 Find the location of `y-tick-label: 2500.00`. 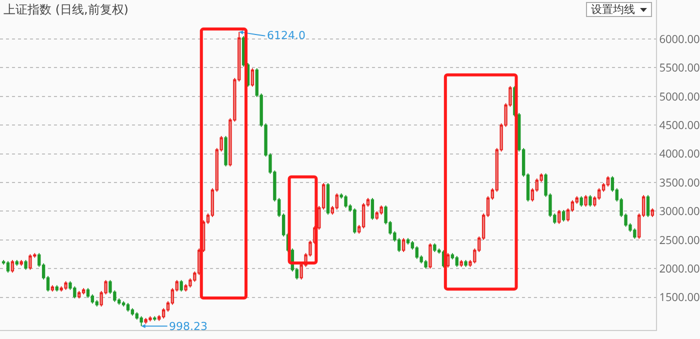

y-tick-label: 2500.00 is located at coordinates (679, 240).